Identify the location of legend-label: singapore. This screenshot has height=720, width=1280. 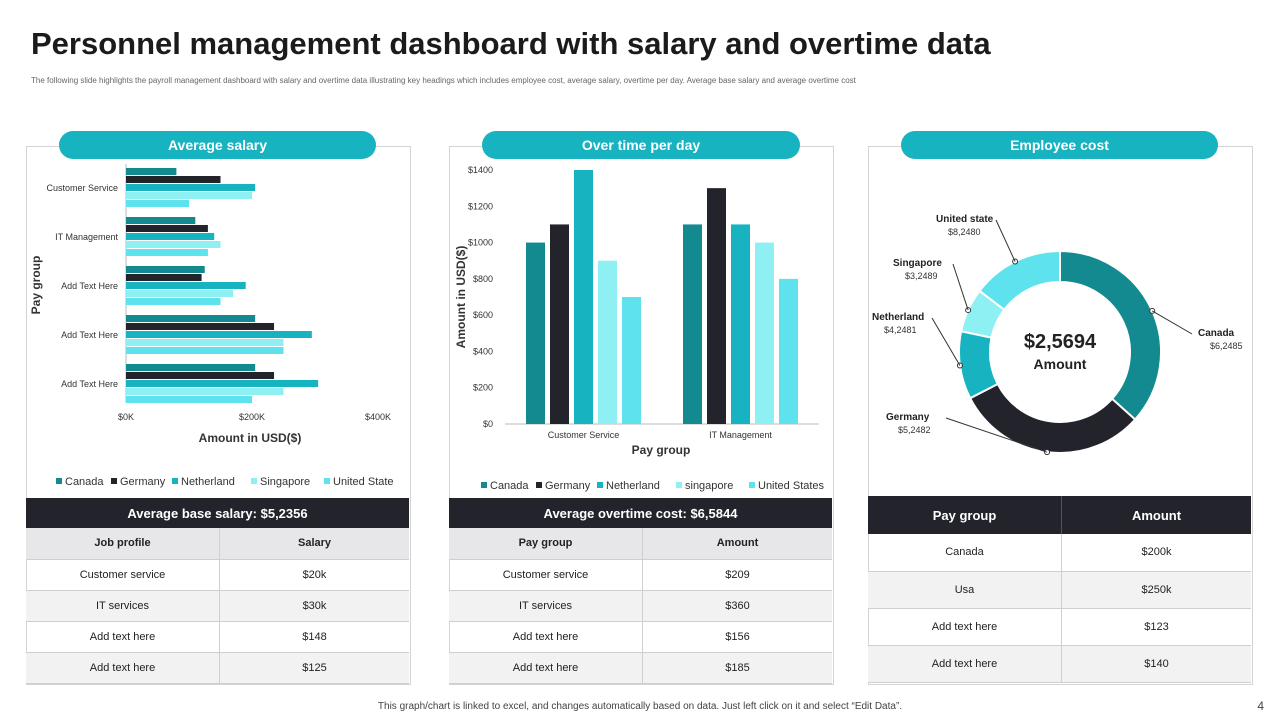
(709, 486).